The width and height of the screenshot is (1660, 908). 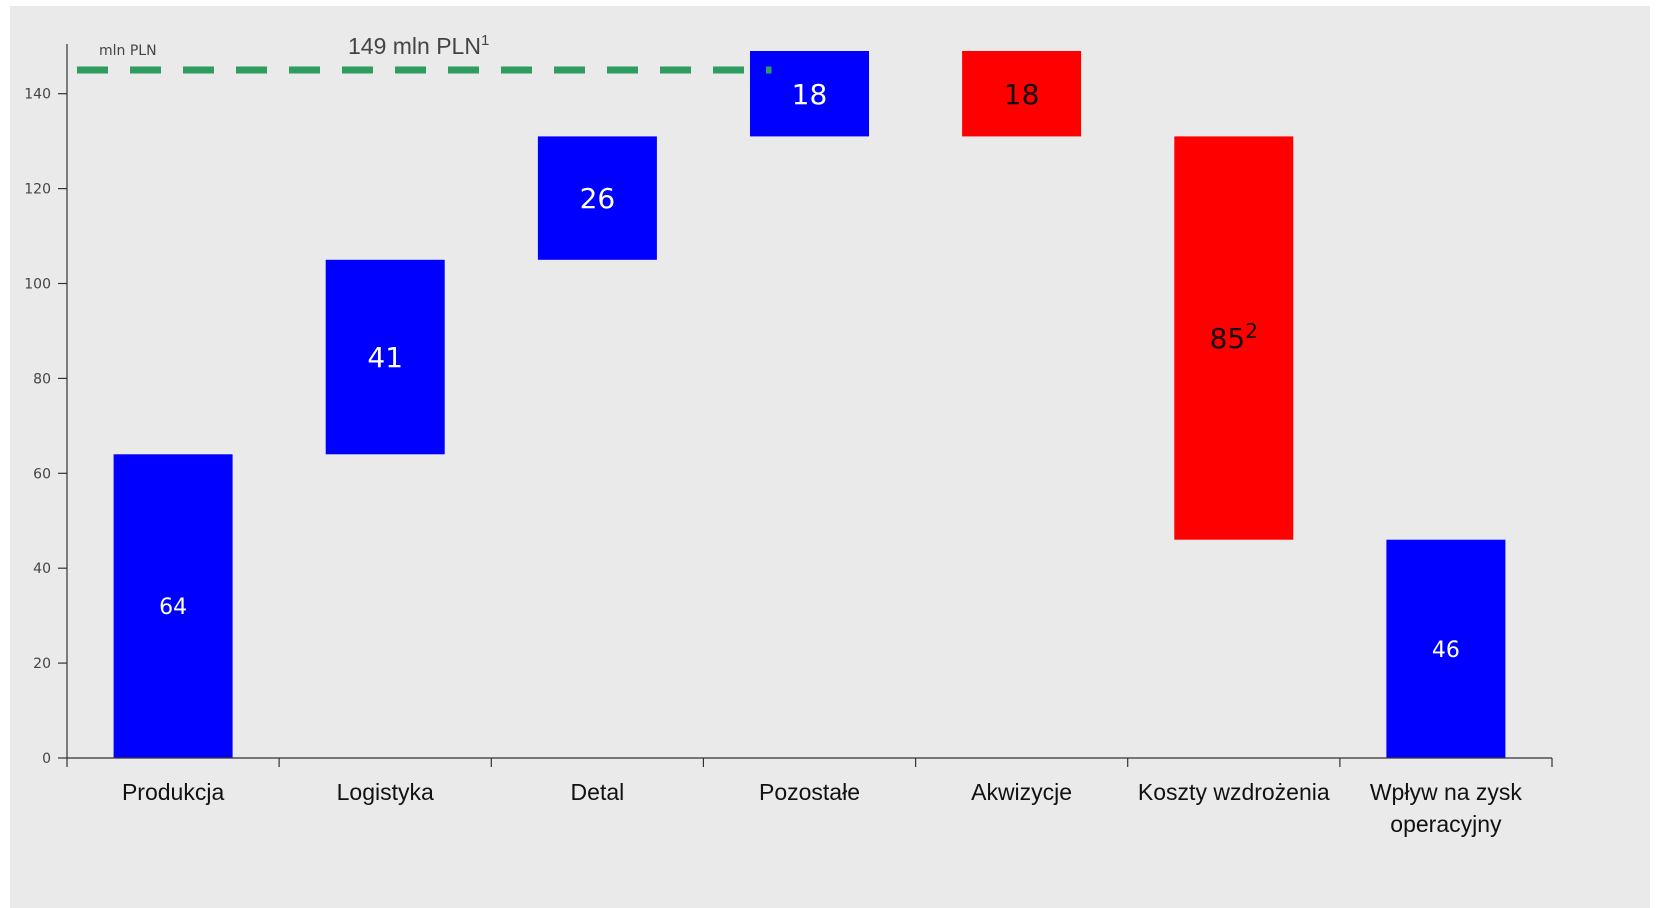 I want to click on bar-value-label: 46, so click(x=1446, y=650).